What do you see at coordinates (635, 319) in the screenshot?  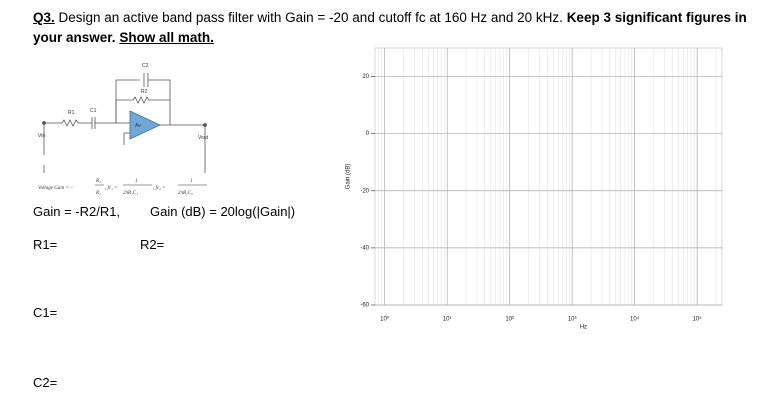 I see `x-tick-label: 10⁴` at bounding box center [635, 319].